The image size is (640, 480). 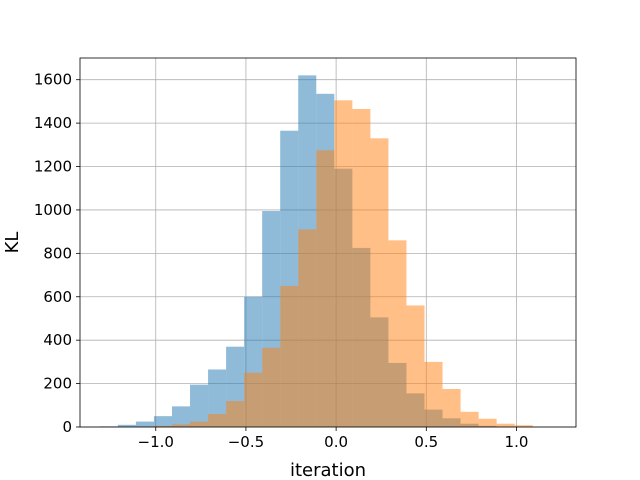 I want to click on x-tick-label: −1.0, so click(x=156, y=442).